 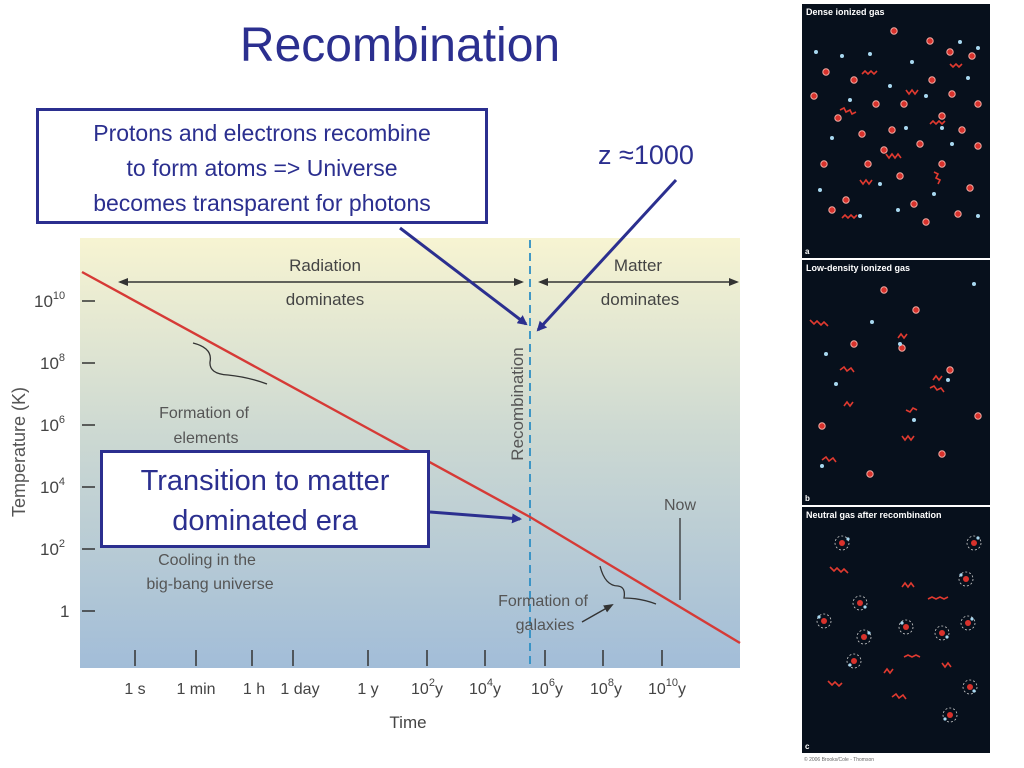 I want to click on now-label: Now, so click(x=680, y=505).